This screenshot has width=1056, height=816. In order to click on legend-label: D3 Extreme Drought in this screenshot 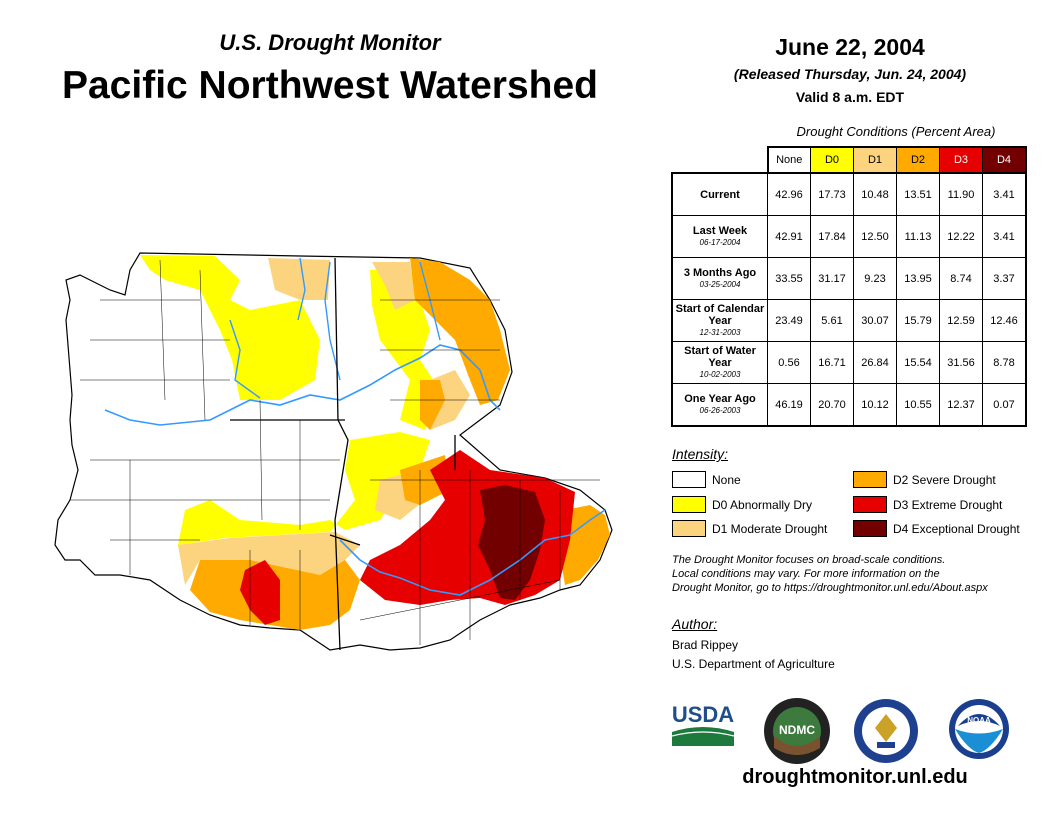, I will do `click(948, 504)`.